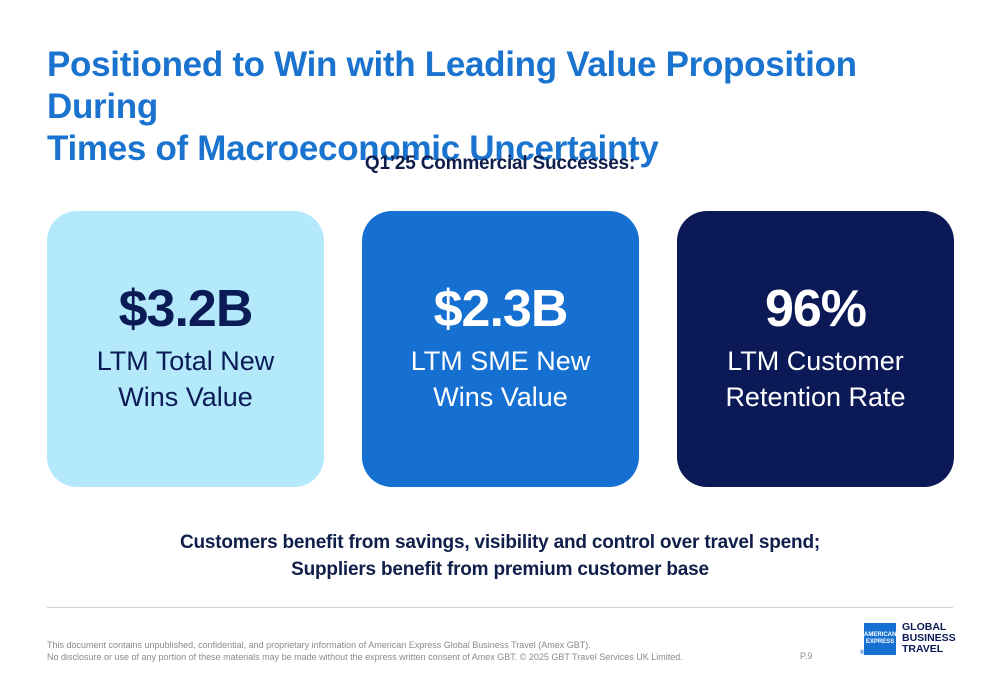  I want to click on logo-text-line-2: BUSINESS, so click(929, 638).